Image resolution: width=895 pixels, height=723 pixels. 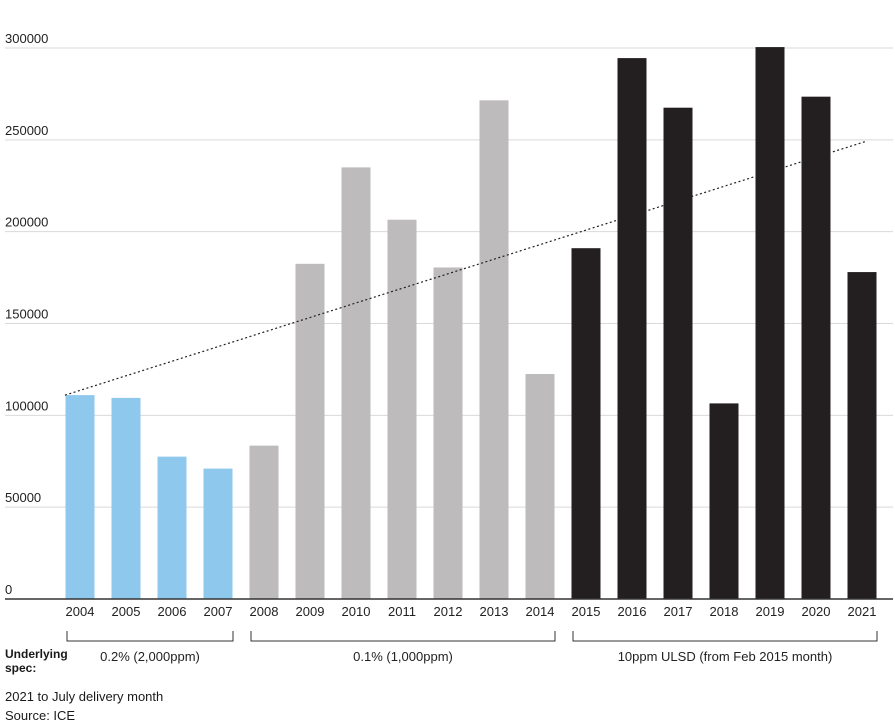 I want to click on group-label: 0.1% (1,000ppm), so click(x=403, y=656).